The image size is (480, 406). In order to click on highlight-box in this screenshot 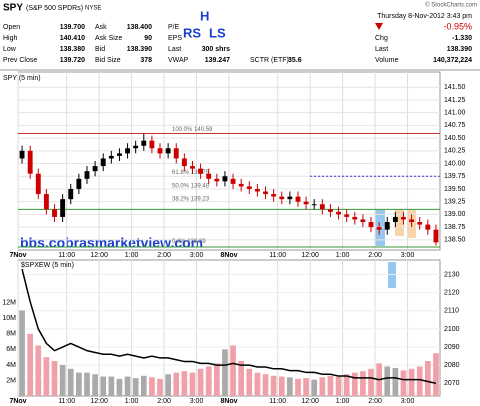, I will do `click(399, 223)`.